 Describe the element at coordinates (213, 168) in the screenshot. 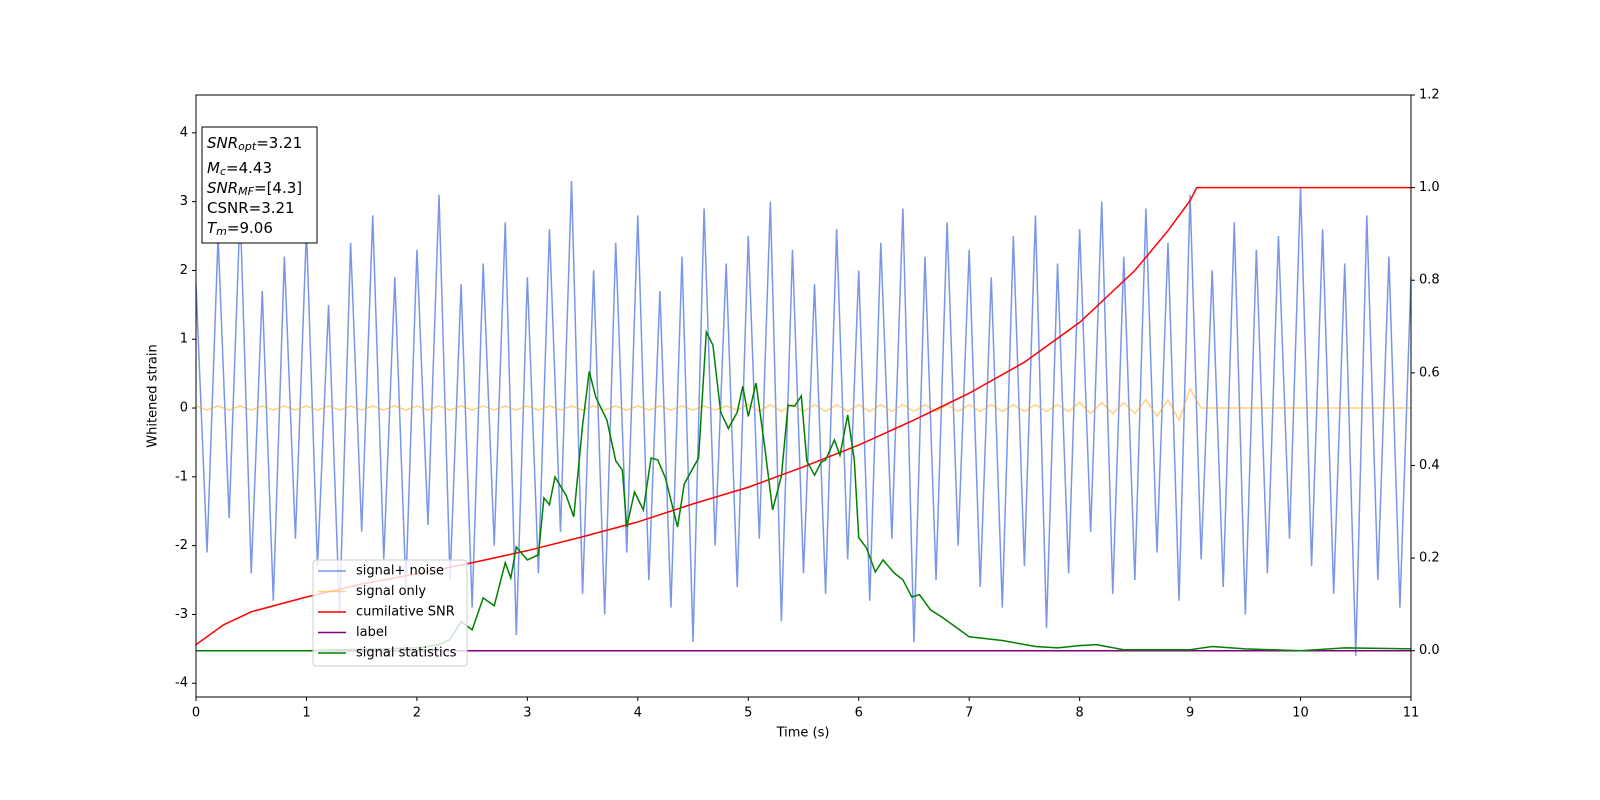

I see `annotation-main: M` at that location.